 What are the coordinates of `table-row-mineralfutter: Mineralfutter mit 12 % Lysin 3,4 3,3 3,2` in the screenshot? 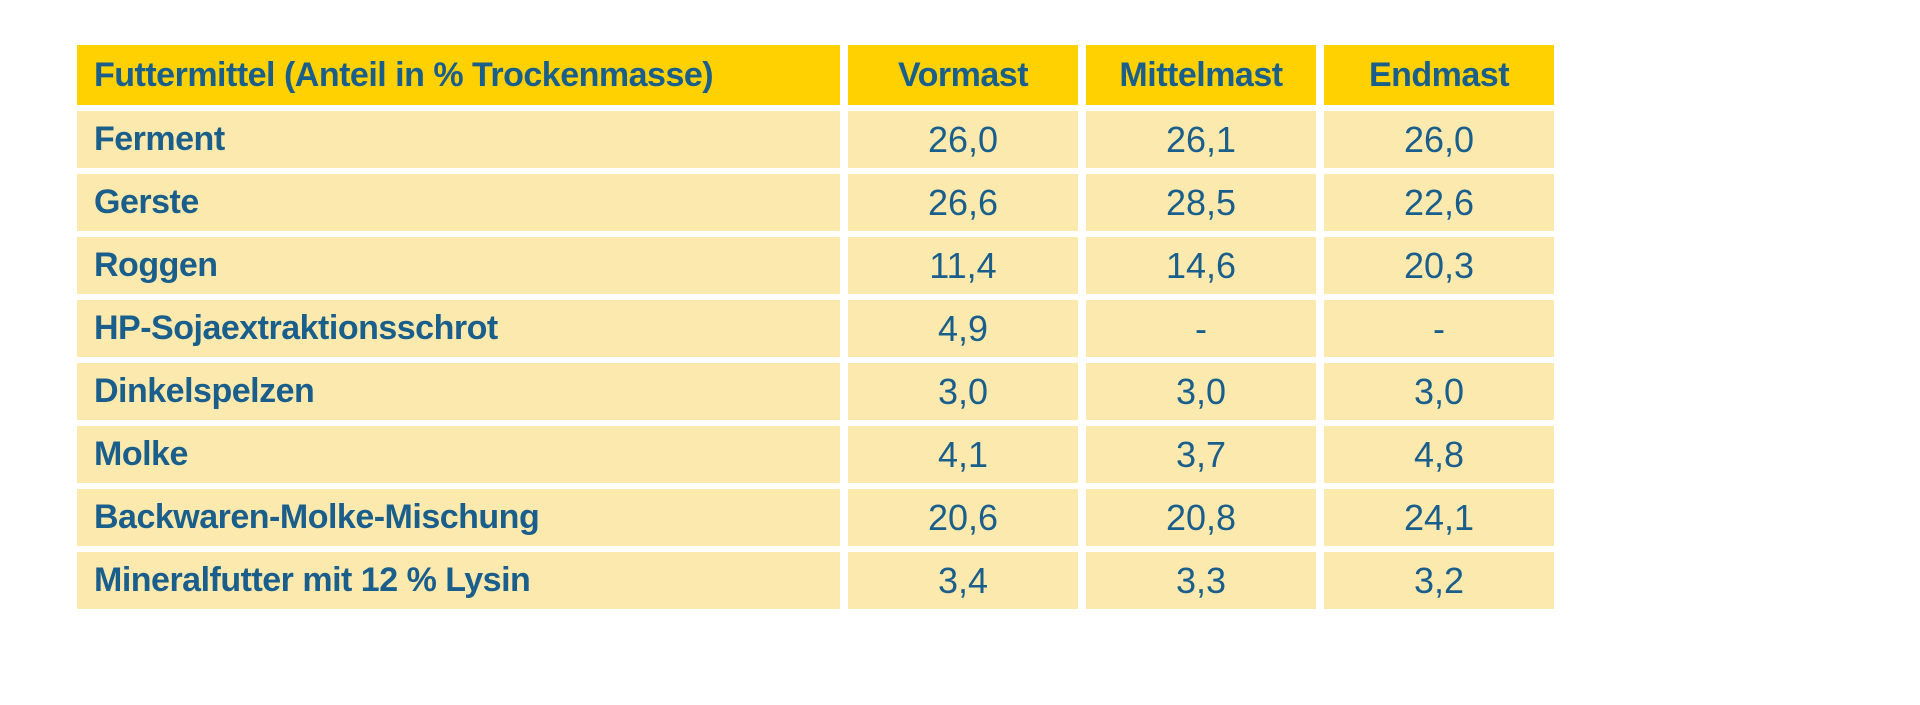 It's located at (815, 580).